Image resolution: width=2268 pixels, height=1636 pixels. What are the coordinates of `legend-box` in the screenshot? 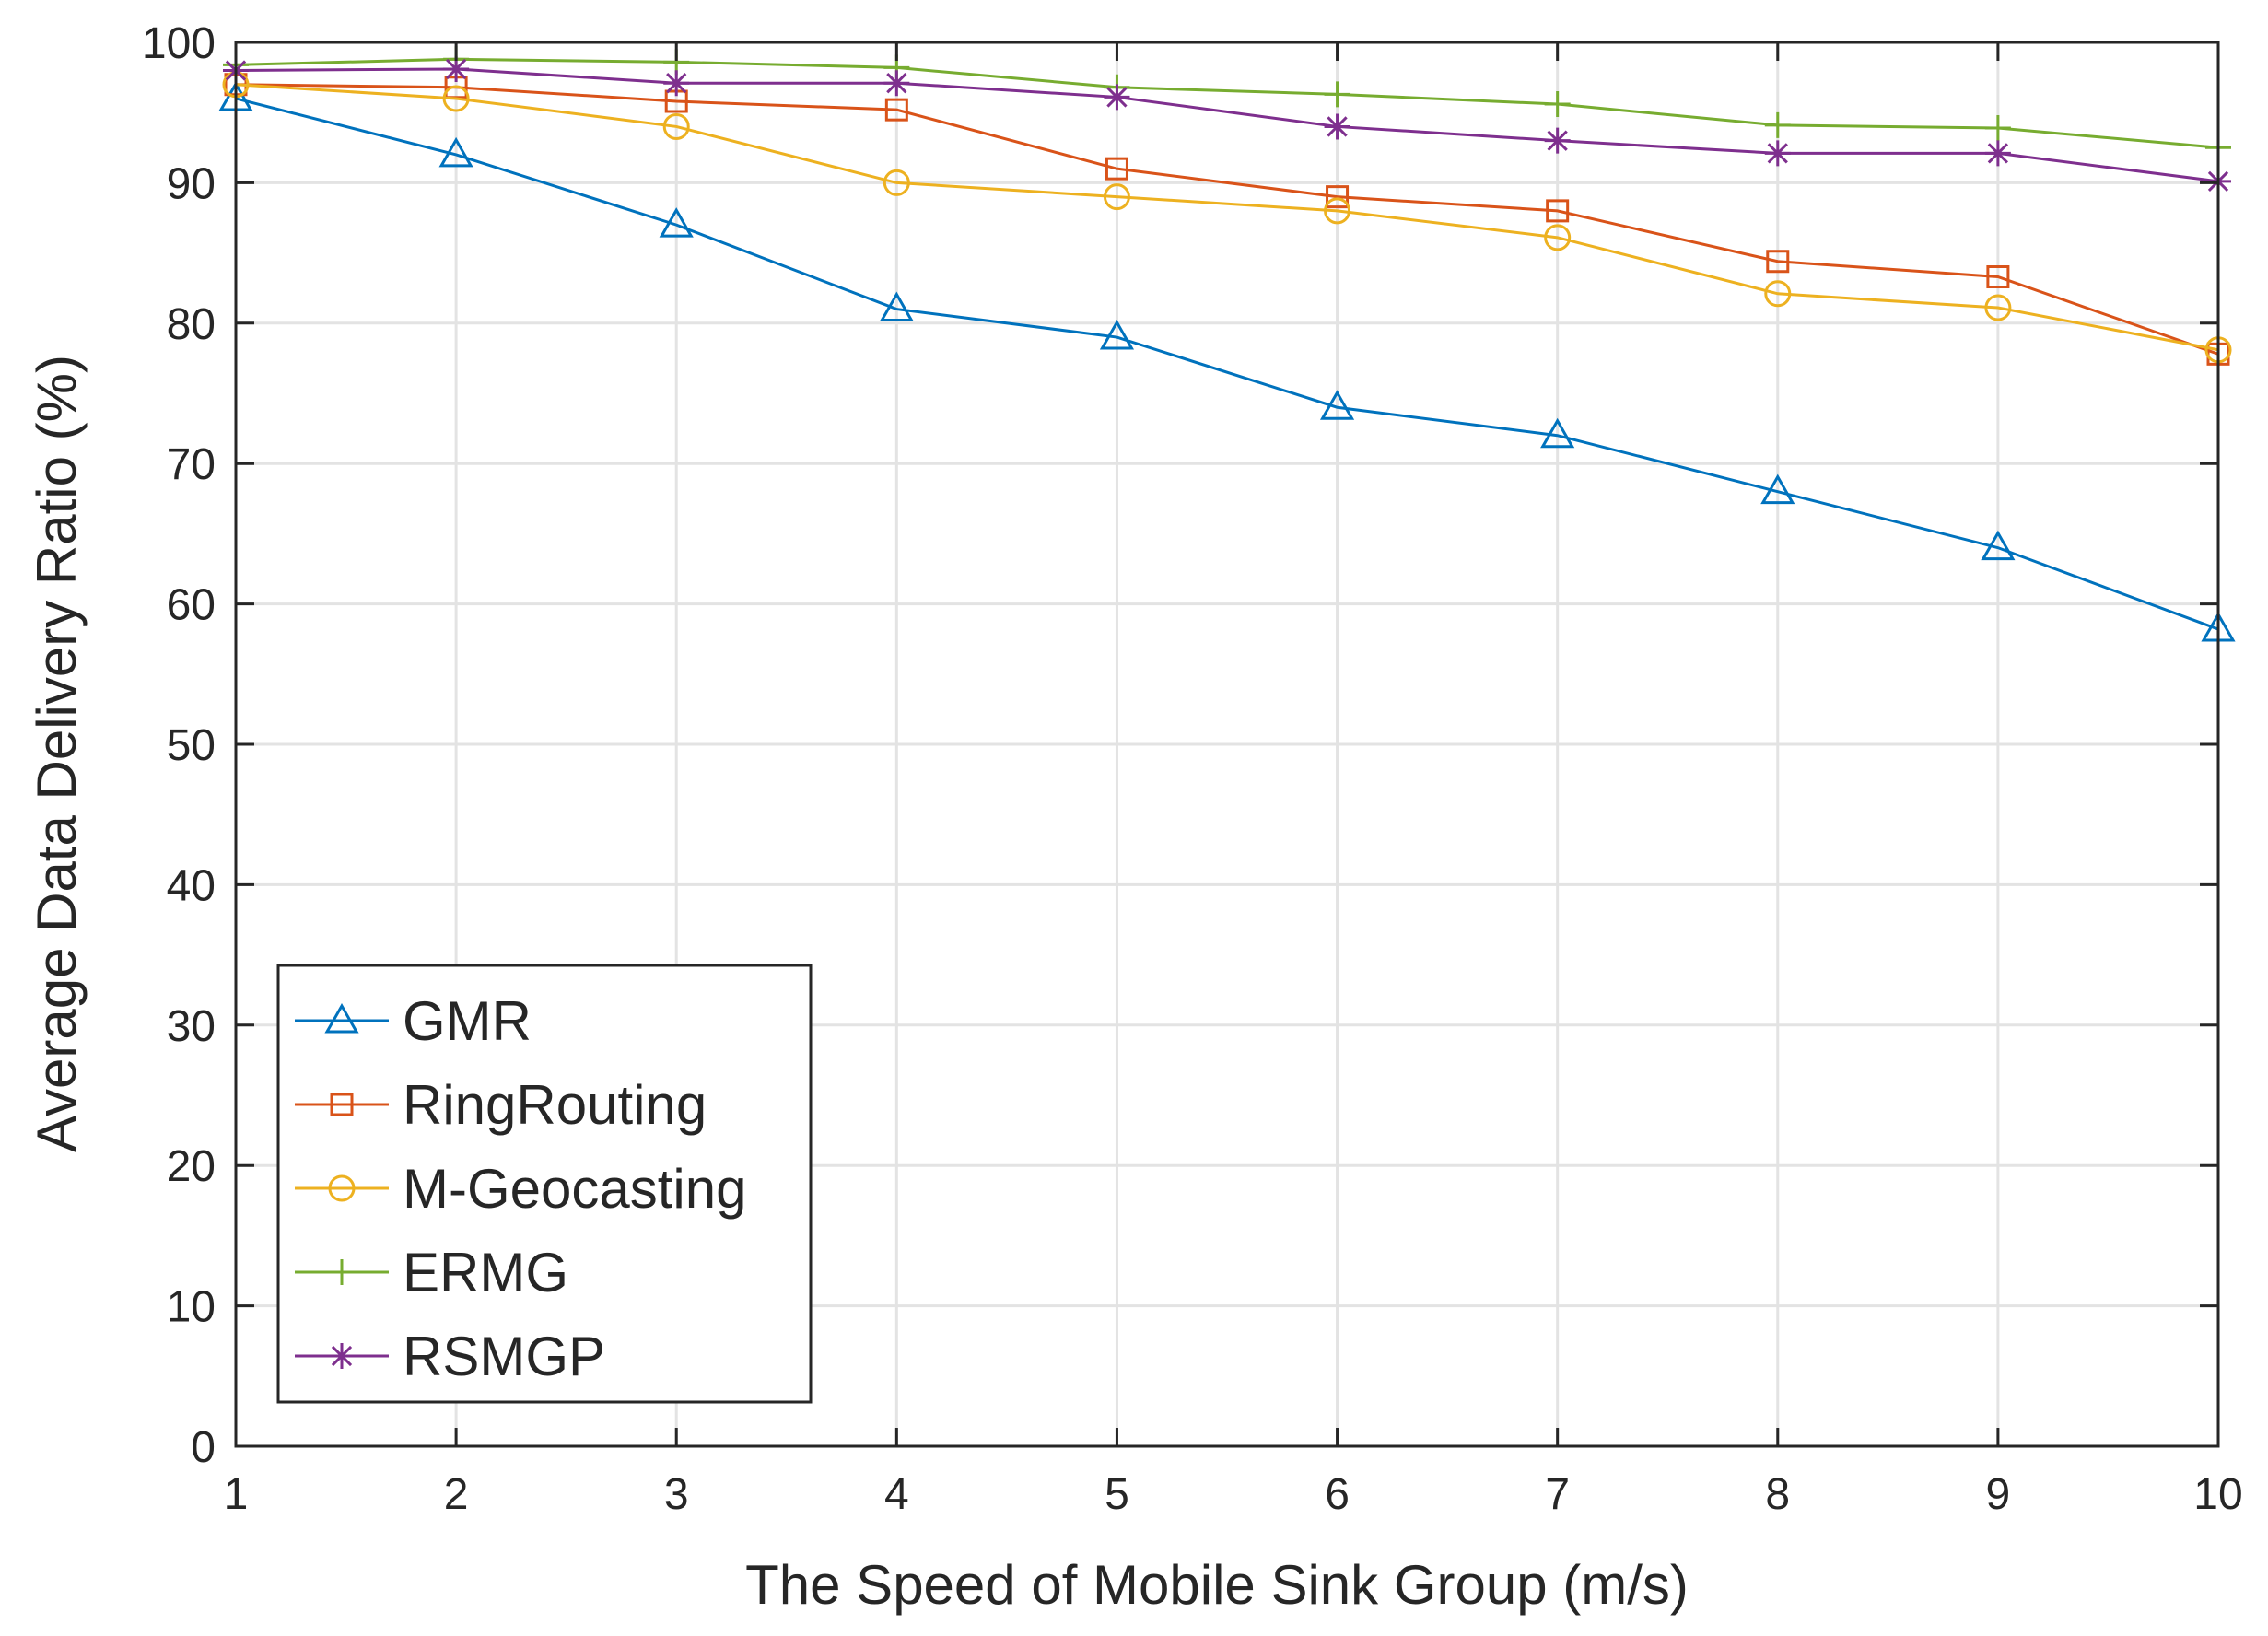 It's located at (544, 1184).